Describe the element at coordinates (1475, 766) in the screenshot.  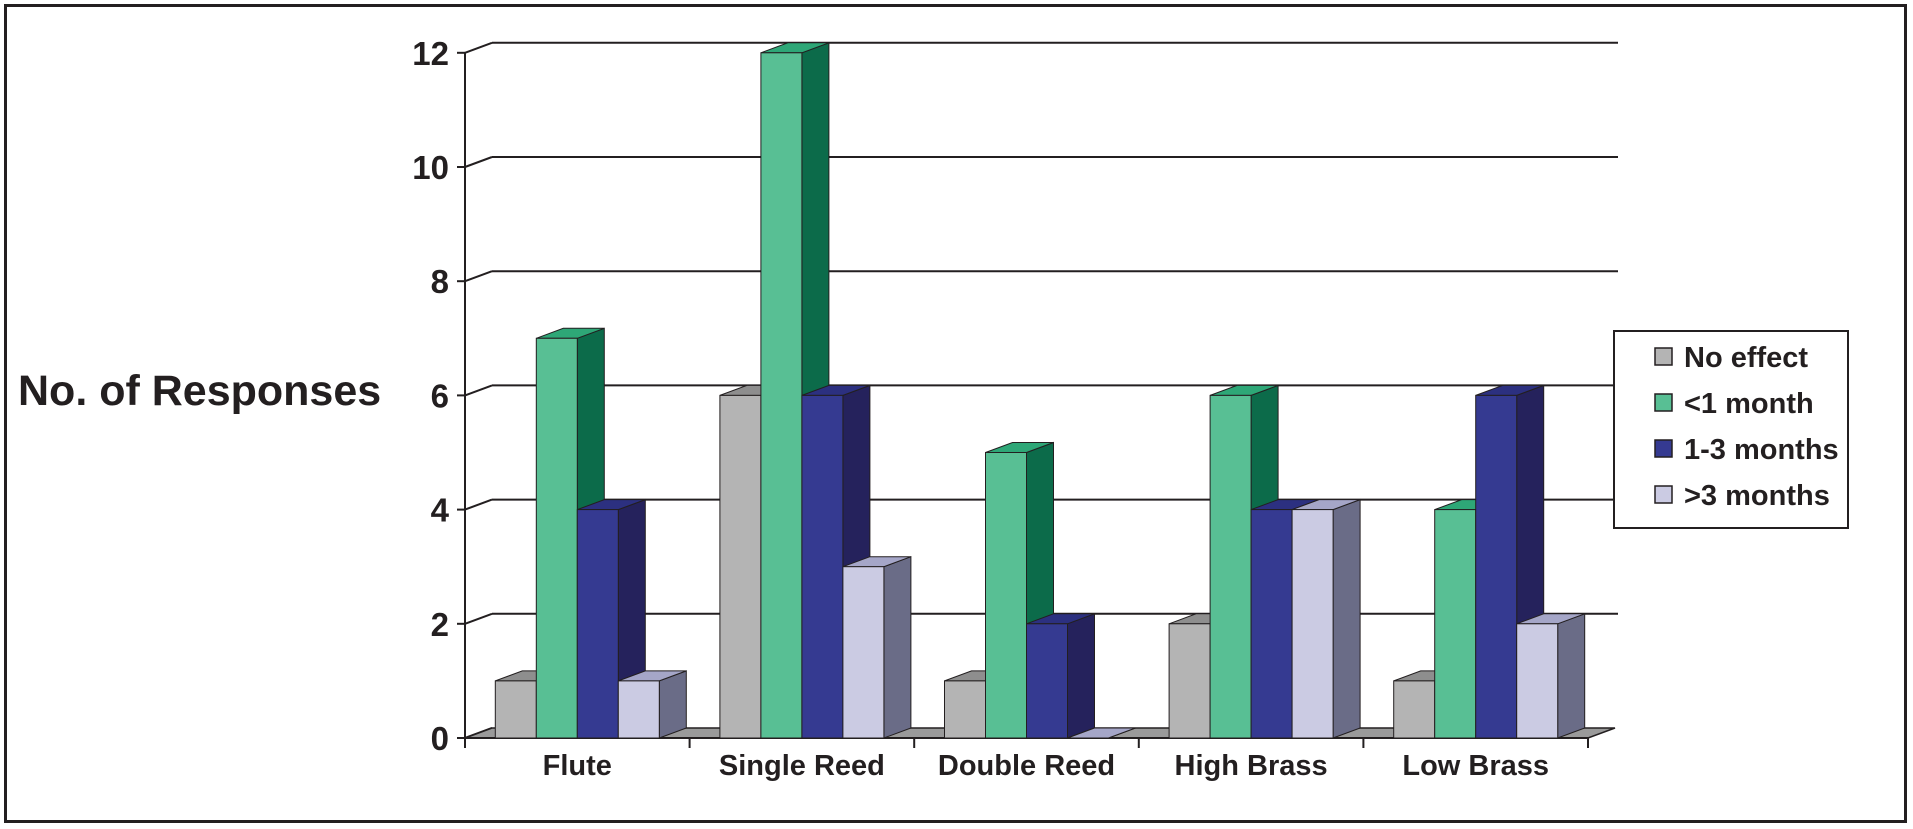
I see `x-tick-label: Low Brass` at that location.